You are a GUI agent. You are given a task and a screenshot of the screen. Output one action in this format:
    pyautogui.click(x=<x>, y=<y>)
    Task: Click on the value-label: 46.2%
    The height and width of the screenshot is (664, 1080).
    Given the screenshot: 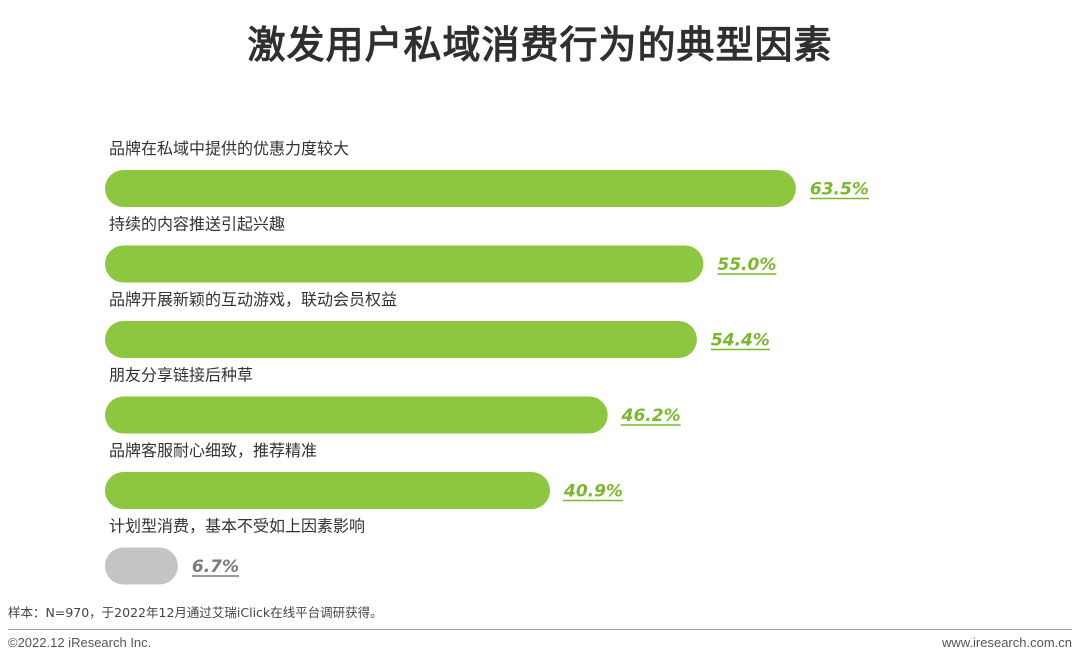 What is the action you would take?
    pyautogui.click(x=651, y=416)
    